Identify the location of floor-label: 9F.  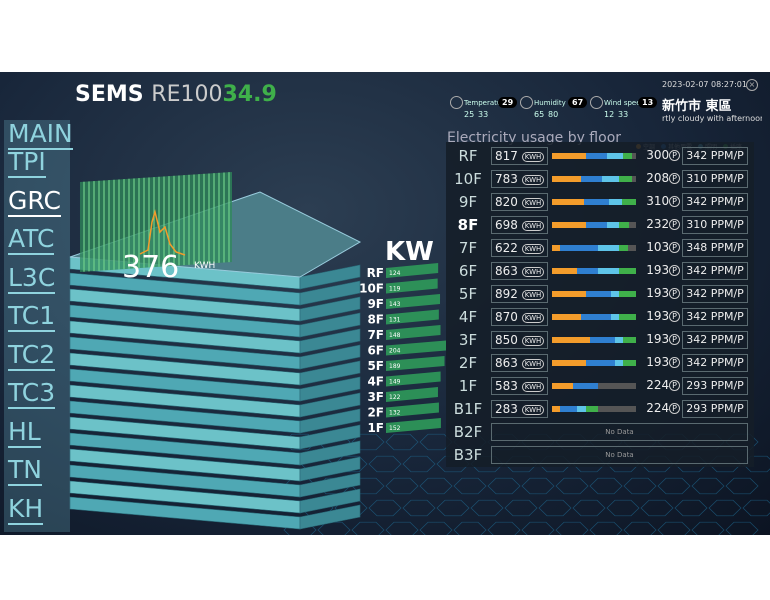
(468, 202).